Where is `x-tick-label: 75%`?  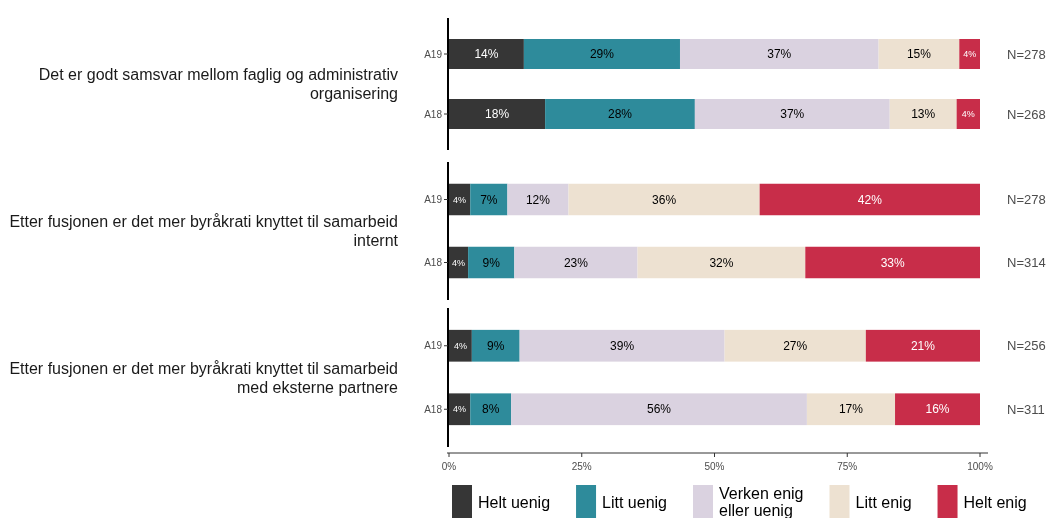 x-tick-label: 75% is located at coordinates (847, 466).